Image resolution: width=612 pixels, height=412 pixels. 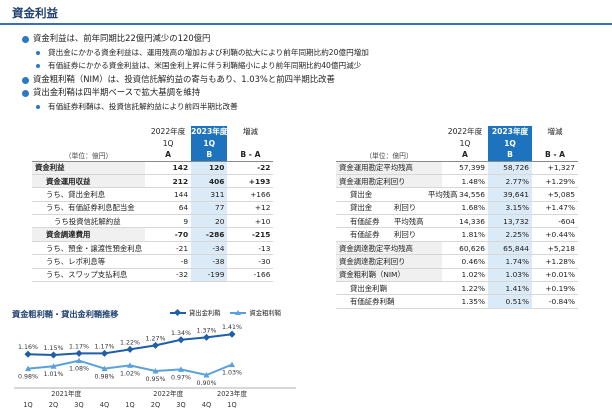 What do you see at coordinates (195, 312) in the screenshot?
I see `legend-item-loan-spread: 貸出金利鞘` at bounding box center [195, 312].